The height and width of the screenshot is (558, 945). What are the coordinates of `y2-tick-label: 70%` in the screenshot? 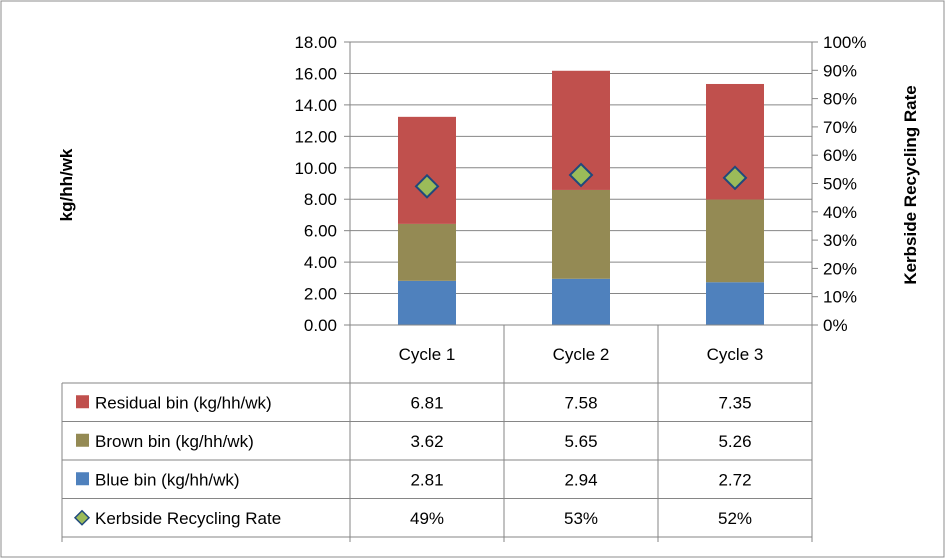 It's located at (840, 127).